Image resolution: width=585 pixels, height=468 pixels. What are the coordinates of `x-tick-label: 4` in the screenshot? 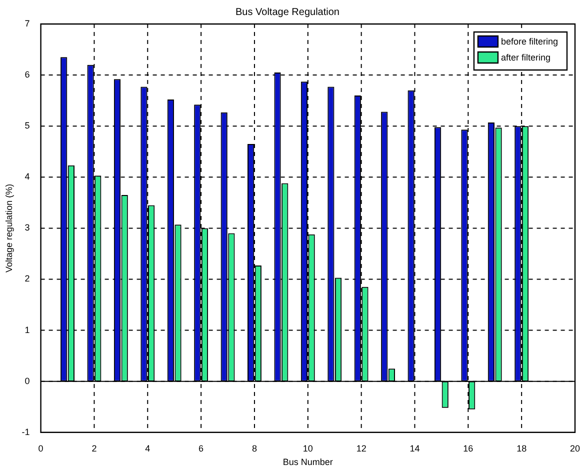 It's located at (147, 448).